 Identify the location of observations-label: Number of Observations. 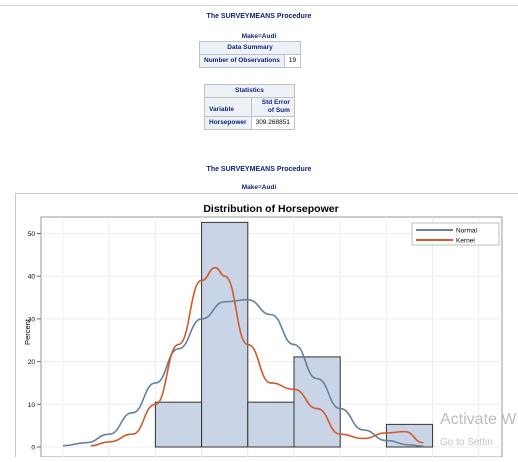
(242, 61).